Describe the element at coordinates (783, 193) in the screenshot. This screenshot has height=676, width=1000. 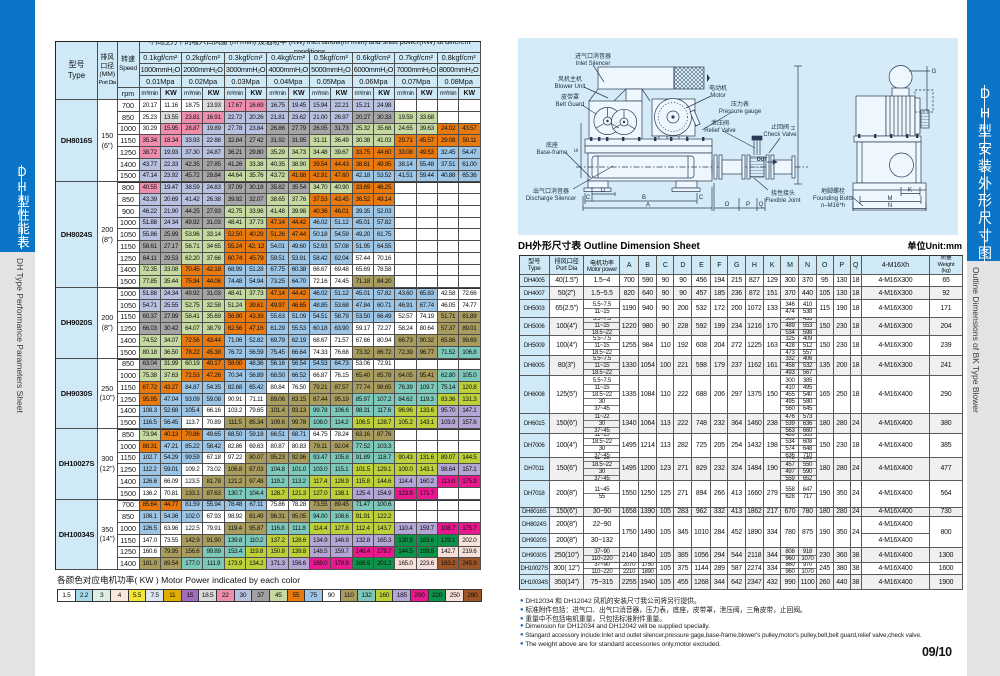
I see `svg-text: 挠性接头` at that location.